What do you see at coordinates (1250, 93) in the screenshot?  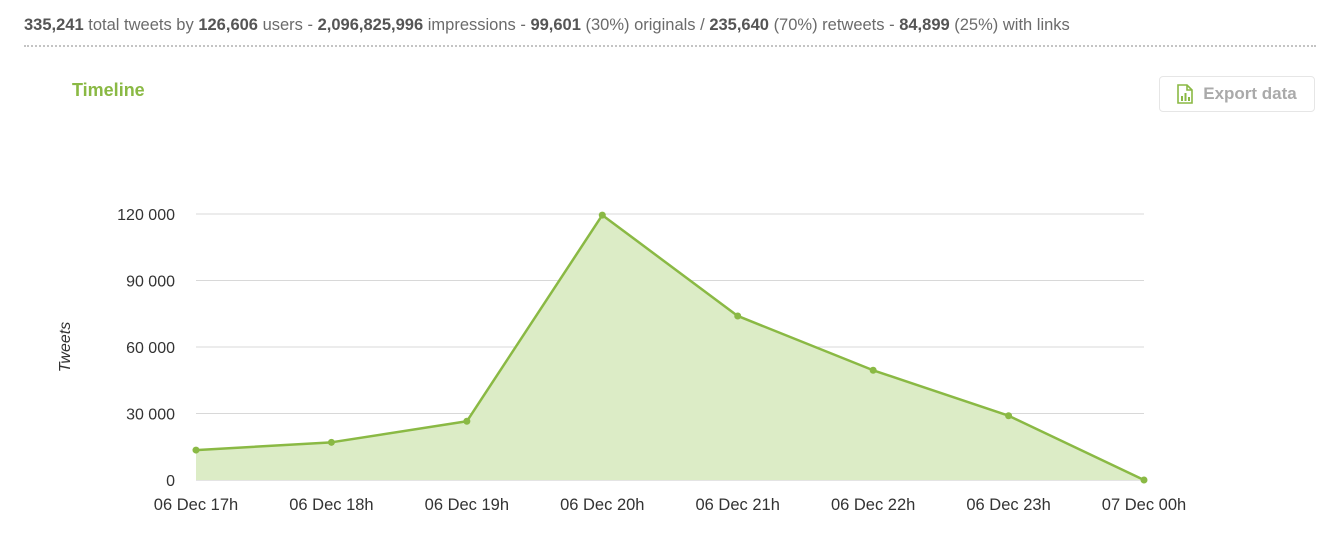 I see `export-data-label: Export data` at bounding box center [1250, 93].